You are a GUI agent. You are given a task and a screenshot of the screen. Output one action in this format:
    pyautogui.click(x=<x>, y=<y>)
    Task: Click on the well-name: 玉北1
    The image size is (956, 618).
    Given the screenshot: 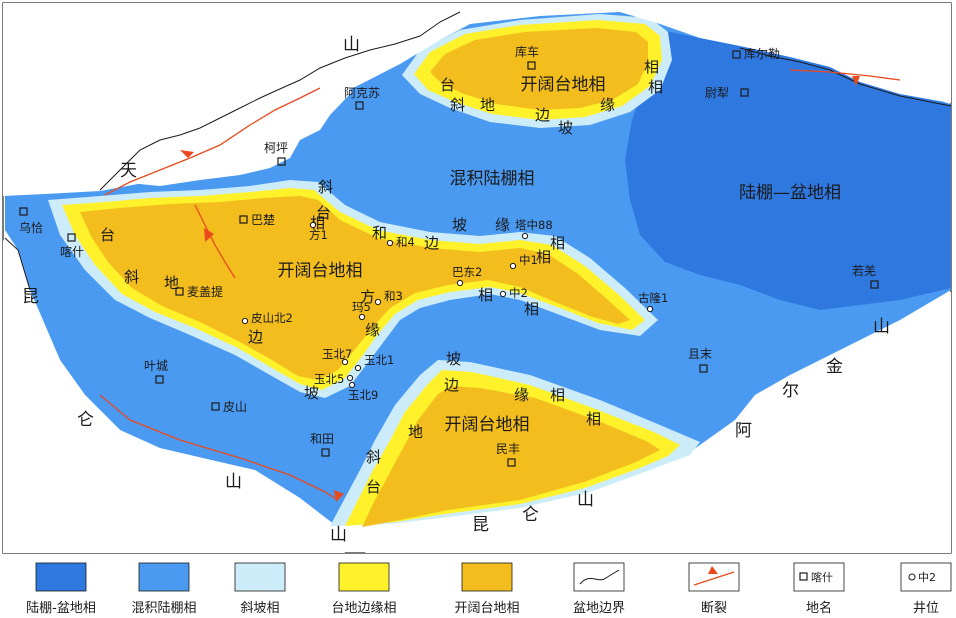 What is the action you would take?
    pyautogui.click(x=379, y=360)
    